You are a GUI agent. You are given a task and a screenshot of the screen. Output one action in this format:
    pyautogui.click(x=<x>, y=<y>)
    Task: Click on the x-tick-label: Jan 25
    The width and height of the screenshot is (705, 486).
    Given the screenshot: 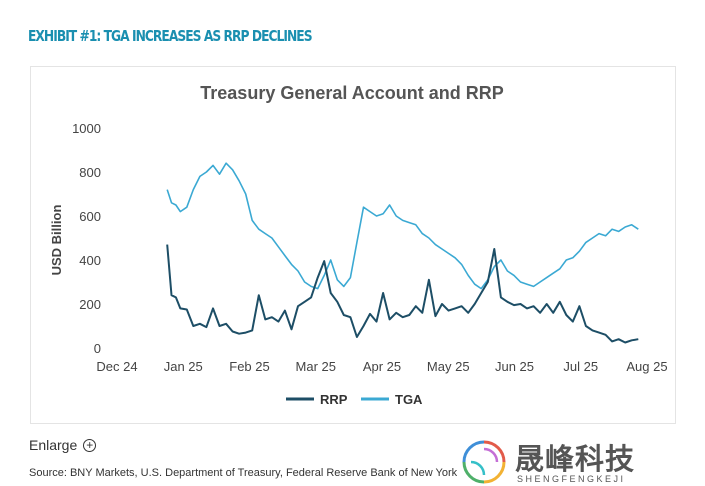 What is the action you would take?
    pyautogui.click(x=183, y=366)
    